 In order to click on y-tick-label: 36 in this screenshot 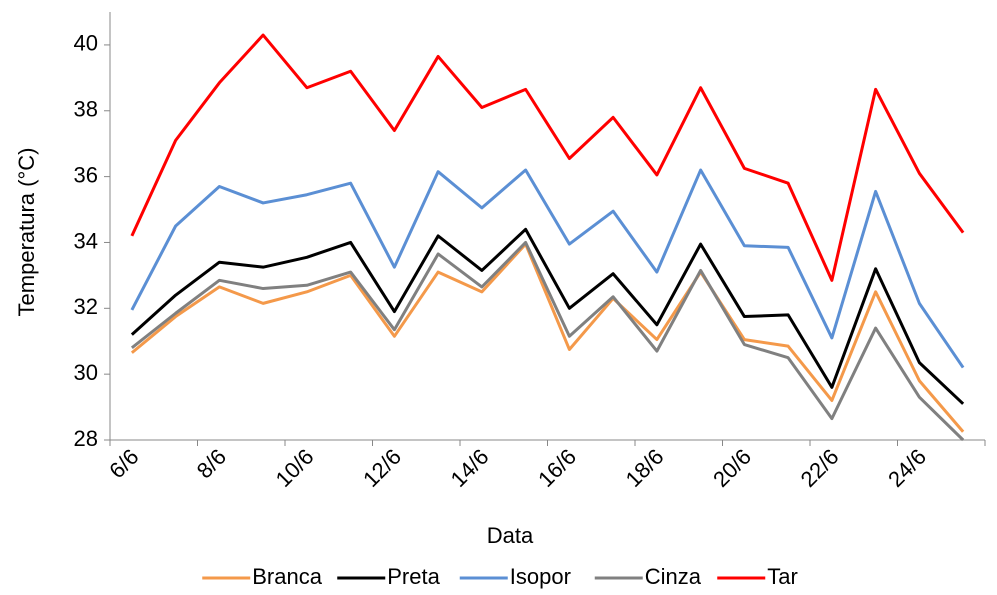, I will do `click(86, 174)`.